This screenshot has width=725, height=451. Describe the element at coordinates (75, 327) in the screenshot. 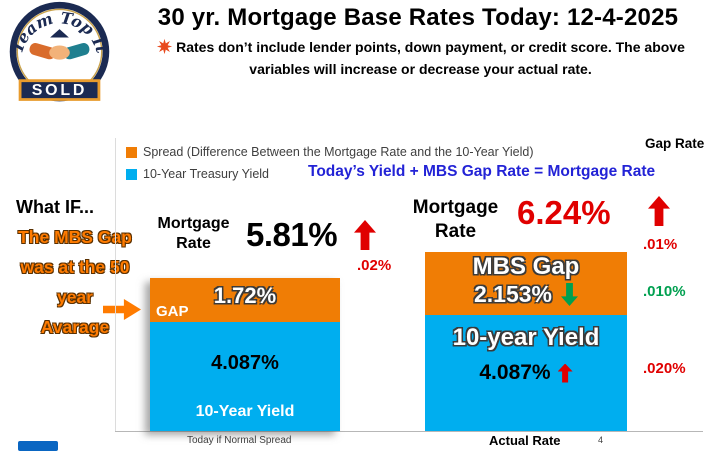

I see `scenario-line: Avarage` at that location.